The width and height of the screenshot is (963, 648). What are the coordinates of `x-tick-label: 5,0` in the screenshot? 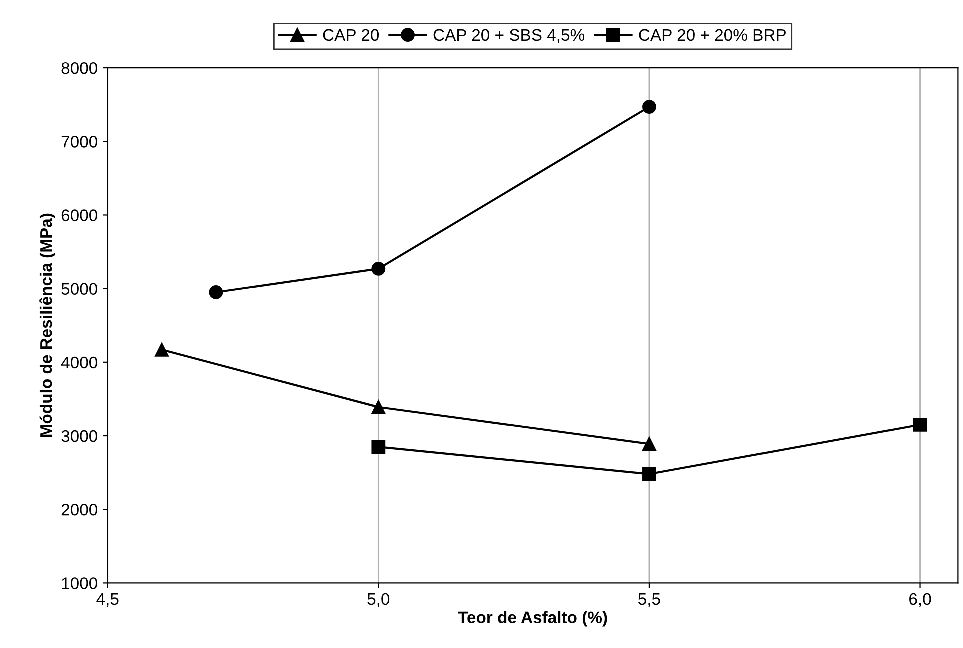 It's located at (379, 600).